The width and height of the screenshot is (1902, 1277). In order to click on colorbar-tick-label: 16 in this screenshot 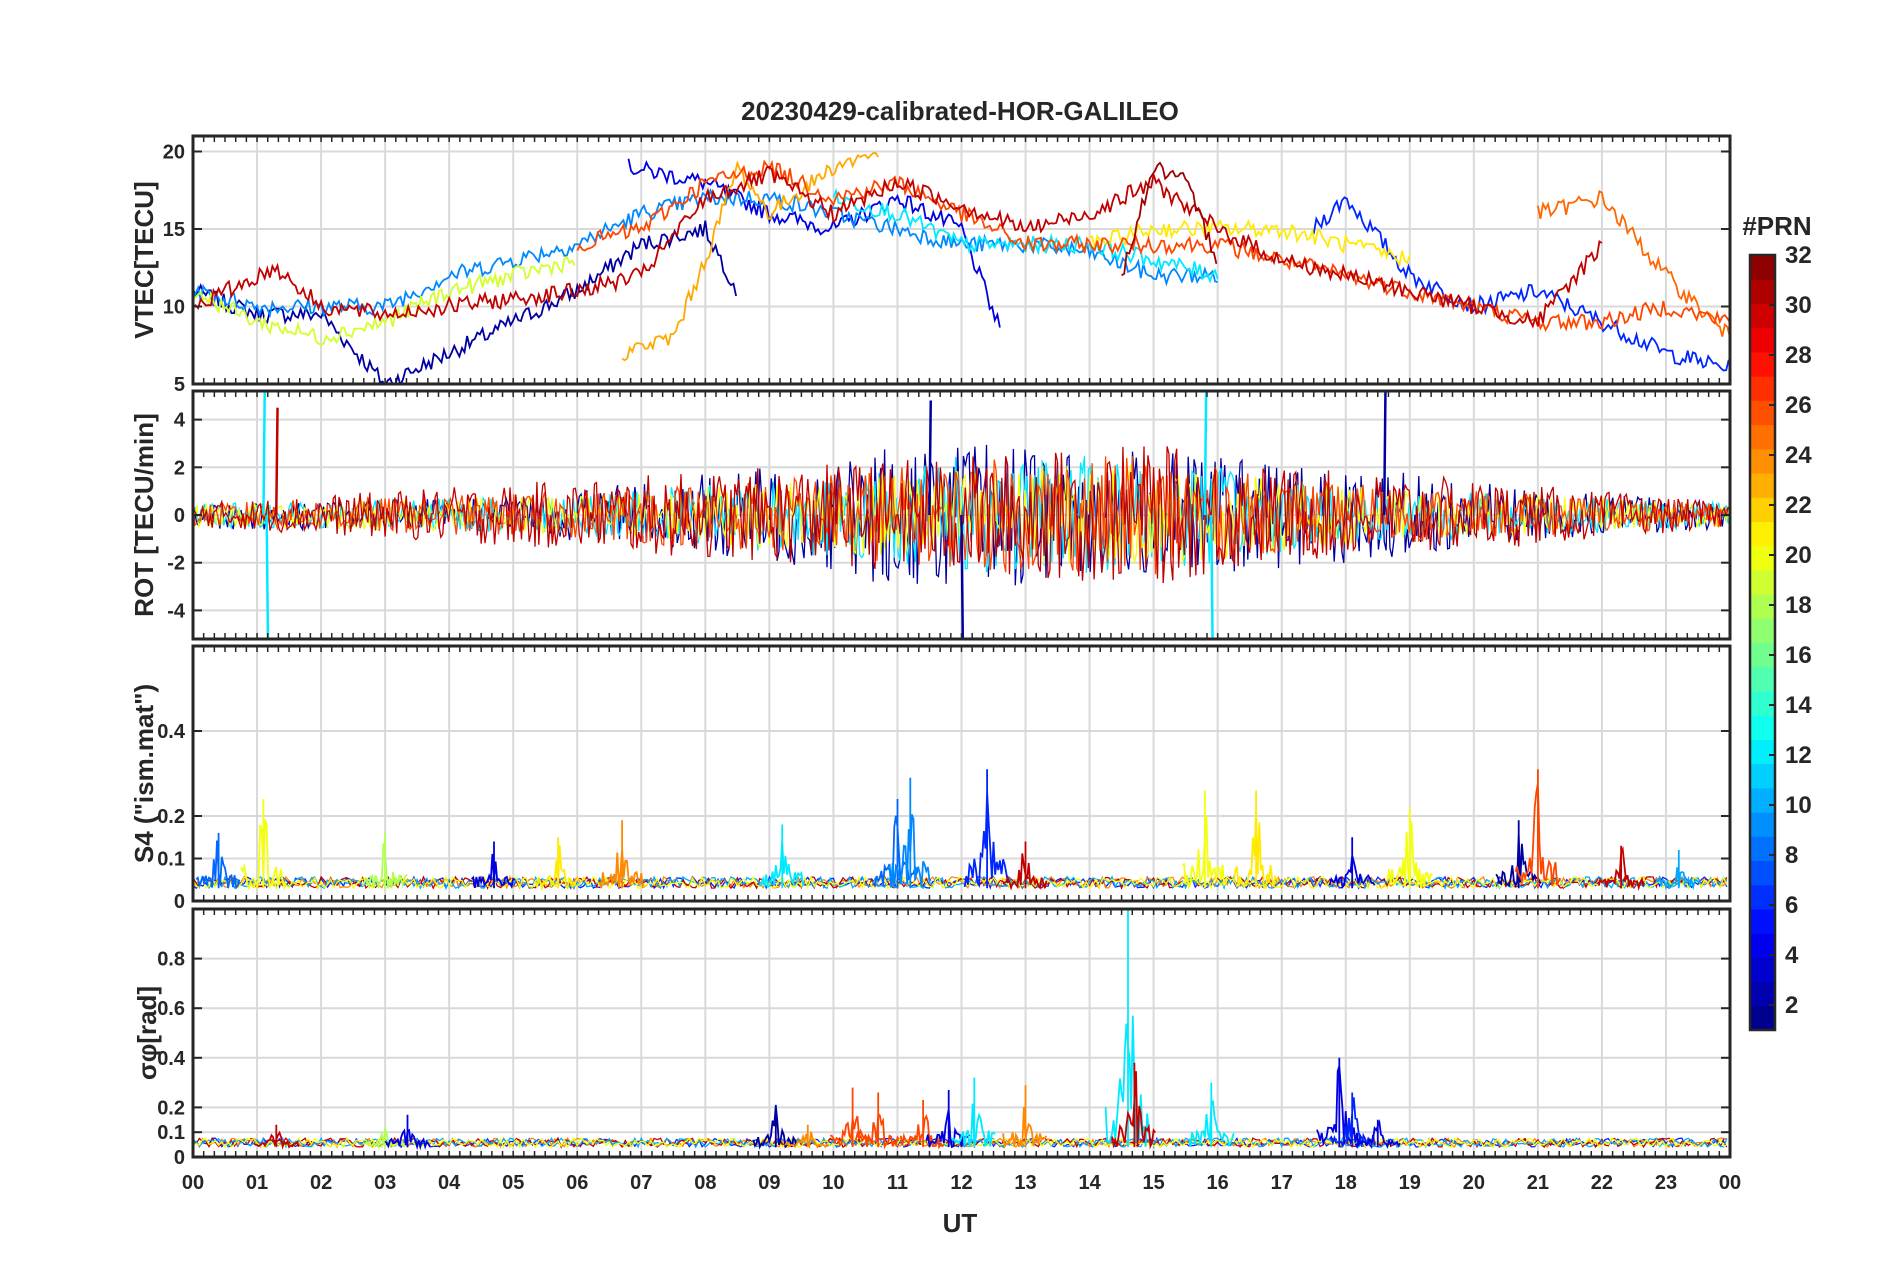, I will do `click(1798, 655)`.